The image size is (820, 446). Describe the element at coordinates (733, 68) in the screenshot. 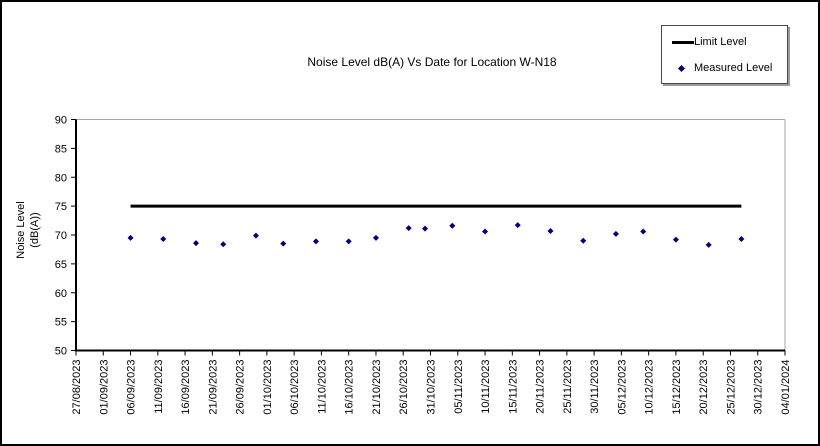

I see `legend-label-measured-level: Measured Level` at that location.